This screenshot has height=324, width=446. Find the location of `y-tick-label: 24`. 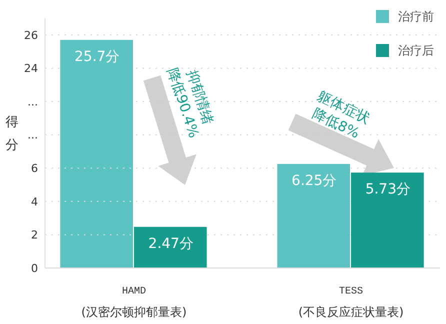

y-tick-label: 24 is located at coordinates (31, 69).